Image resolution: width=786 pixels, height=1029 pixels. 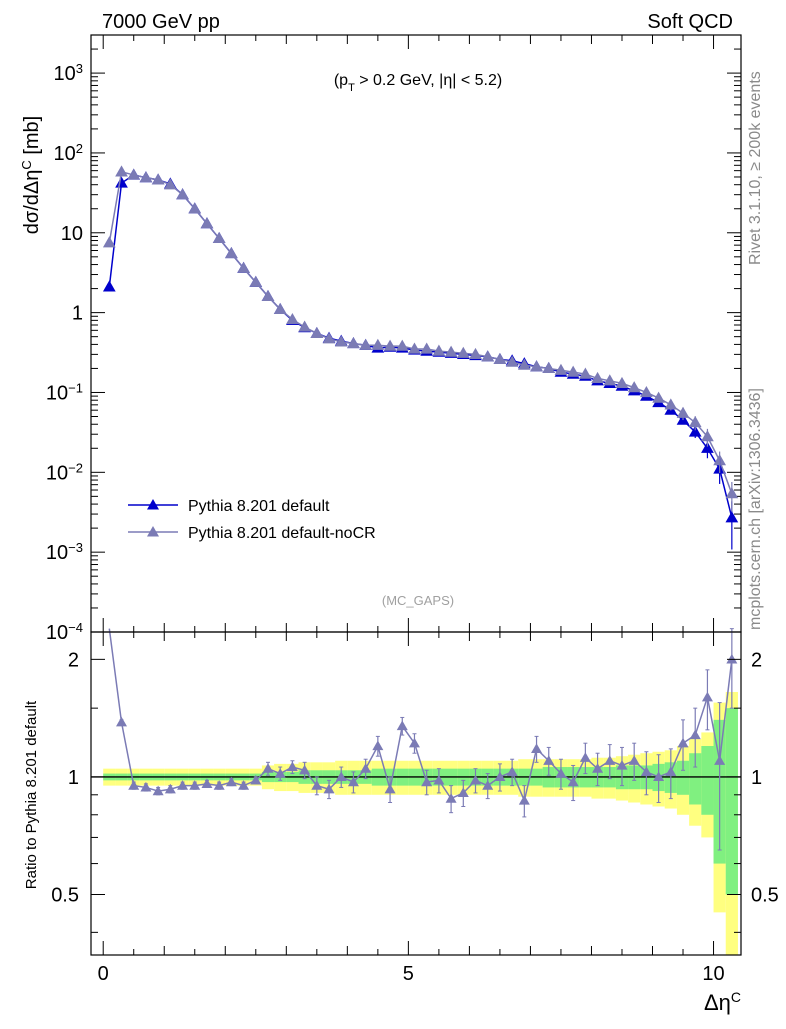 I want to click on legend-label: Pythia 8.201 default-noCR, so click(x=282, y=533).